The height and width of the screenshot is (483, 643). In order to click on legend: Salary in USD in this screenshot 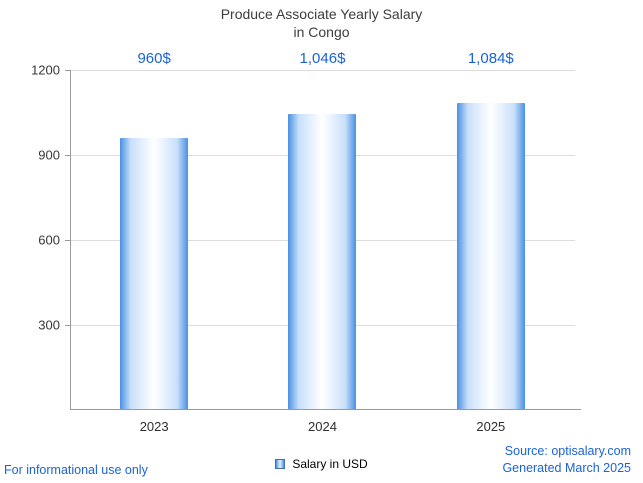, I will do `click(321, 464)`.